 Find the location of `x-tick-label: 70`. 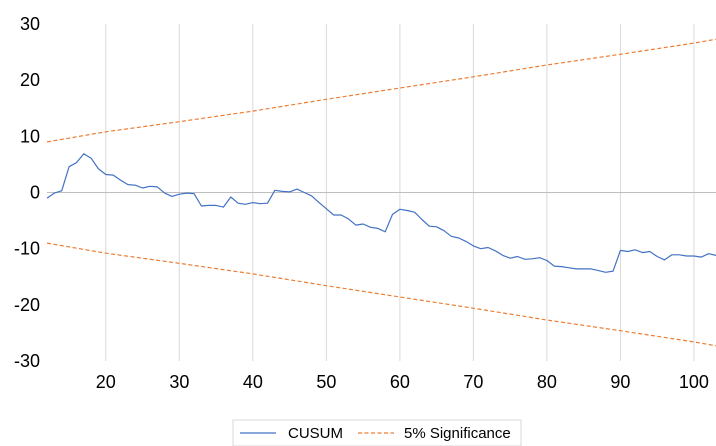

x-tick-label: 70 is located at coordinates (473, 382).